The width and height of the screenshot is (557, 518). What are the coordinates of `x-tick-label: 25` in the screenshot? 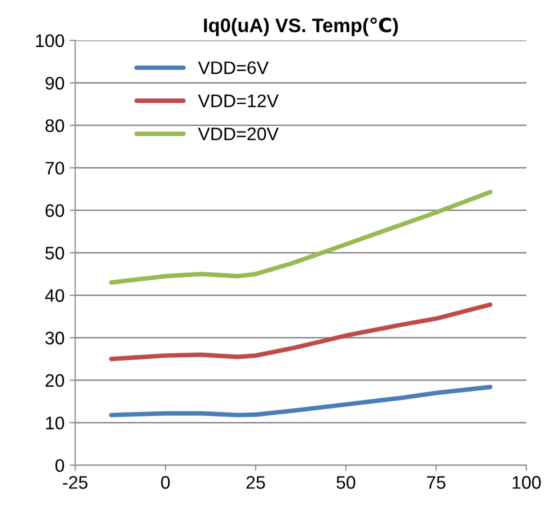 It's located at (255, 482).